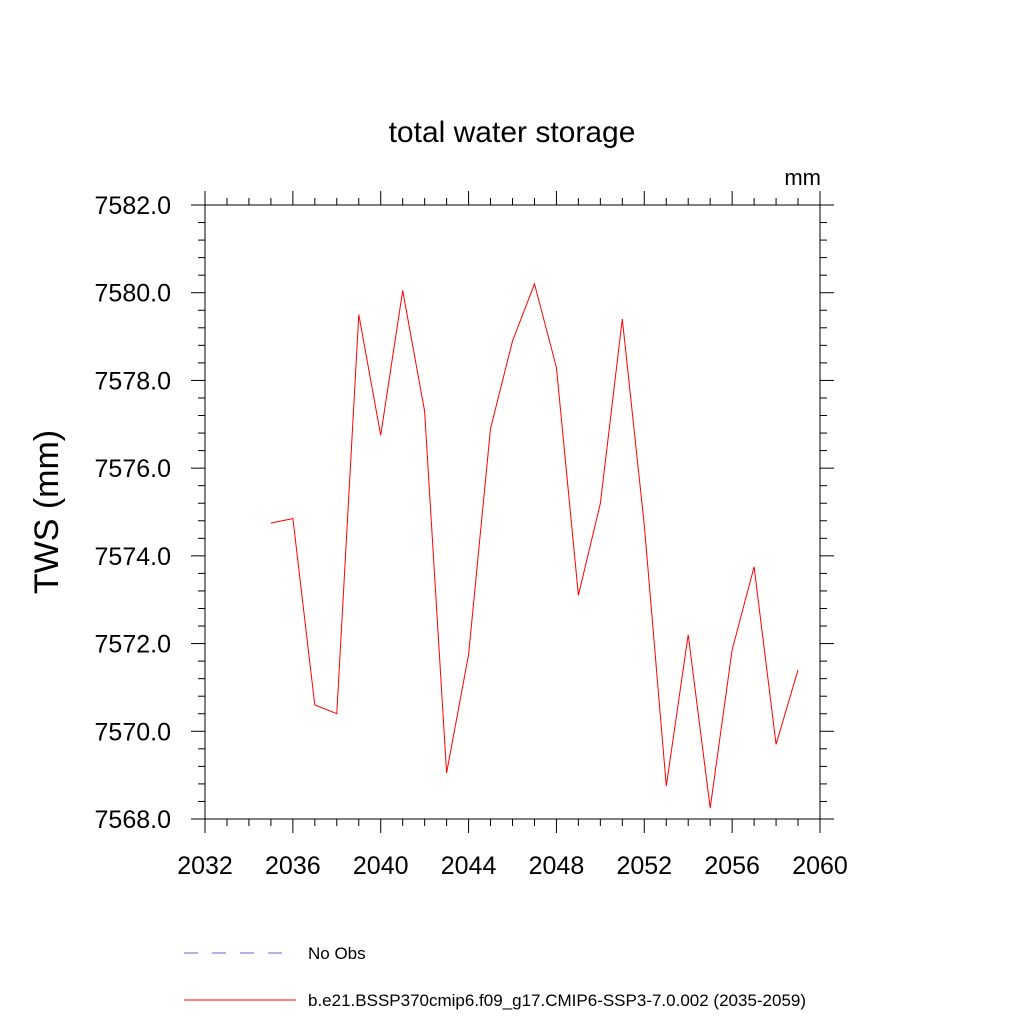 The image size is (1024, 1024). What do you see at coordinates (47, 512) in the screenshot?
I see `y-axis-title: TWS (mm)` at bounding box center [47, 512].